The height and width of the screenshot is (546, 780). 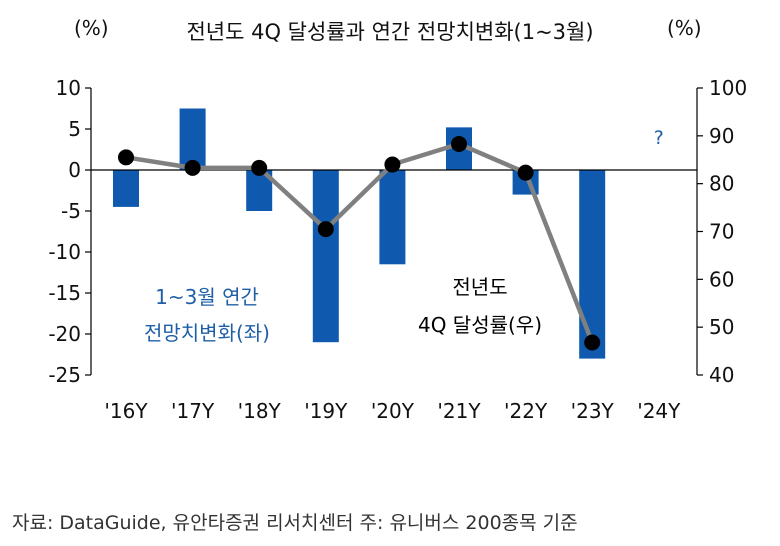 What do you see at coordinates (64, 293) in the screenshot?
I see `left-tick-label: -15` at bounding box center [64, 293].